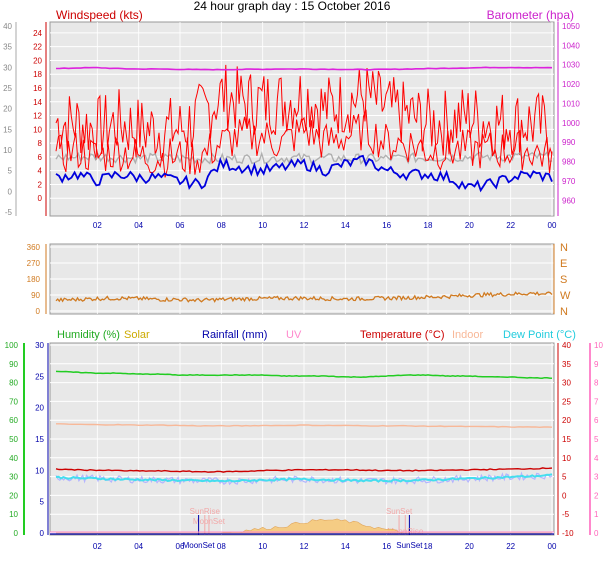 The height and width of the screenshot is (561, 608). Describe the element at coordinates (234, 335) in the screenshot. I see `rainfall-legend: Rainfall (mm)` at that location.